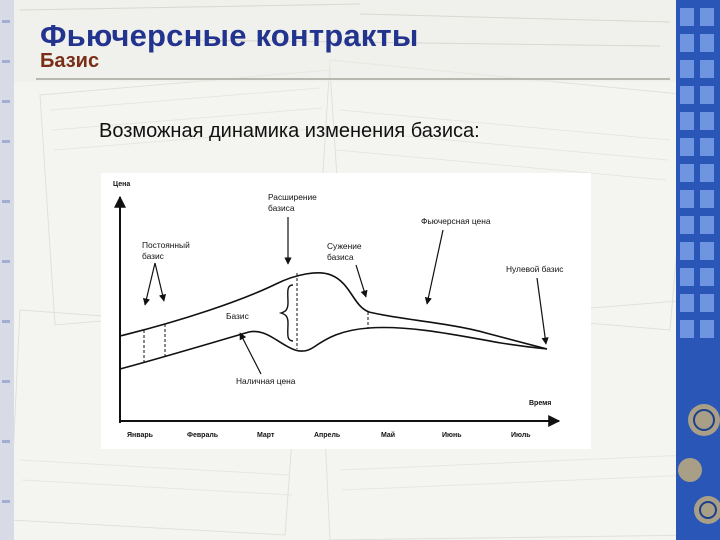 The height and width of the screenshot is (540, 720). What do you see at coordinates (456, 221) in the screenshot?
I see `callout-futures-price: Фьючерсная цена` at bounding box center [456, 221].